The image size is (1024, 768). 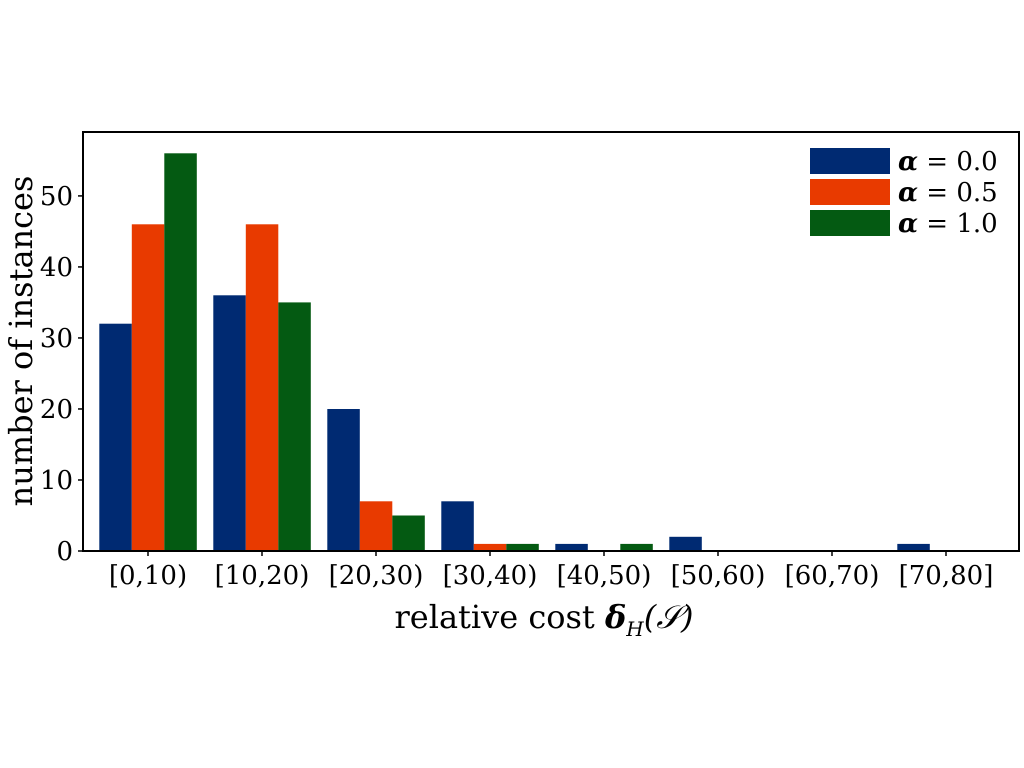 I want to click on bar-1.0-3, so click(x=522, y=547).